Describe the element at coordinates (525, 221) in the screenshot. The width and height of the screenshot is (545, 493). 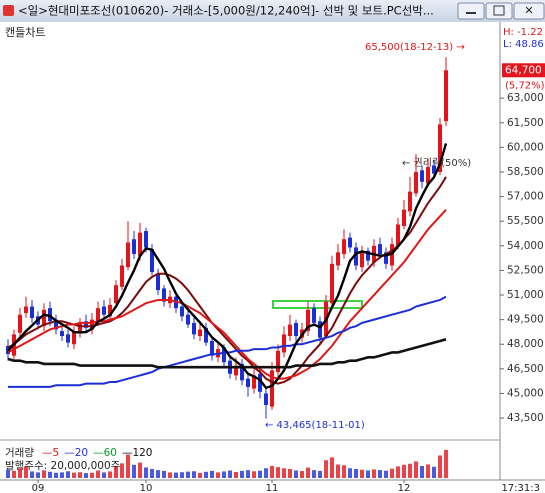
I see `y-tick-label: 55,500` at that location.